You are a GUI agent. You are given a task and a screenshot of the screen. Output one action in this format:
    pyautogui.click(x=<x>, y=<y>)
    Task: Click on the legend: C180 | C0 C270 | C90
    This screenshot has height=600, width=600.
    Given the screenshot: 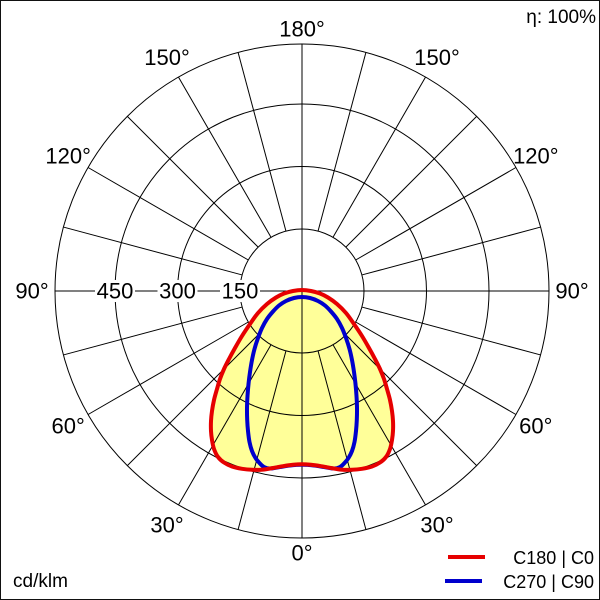 What is the action you would take?
    pyautogui.click(x=519, y=570)
    